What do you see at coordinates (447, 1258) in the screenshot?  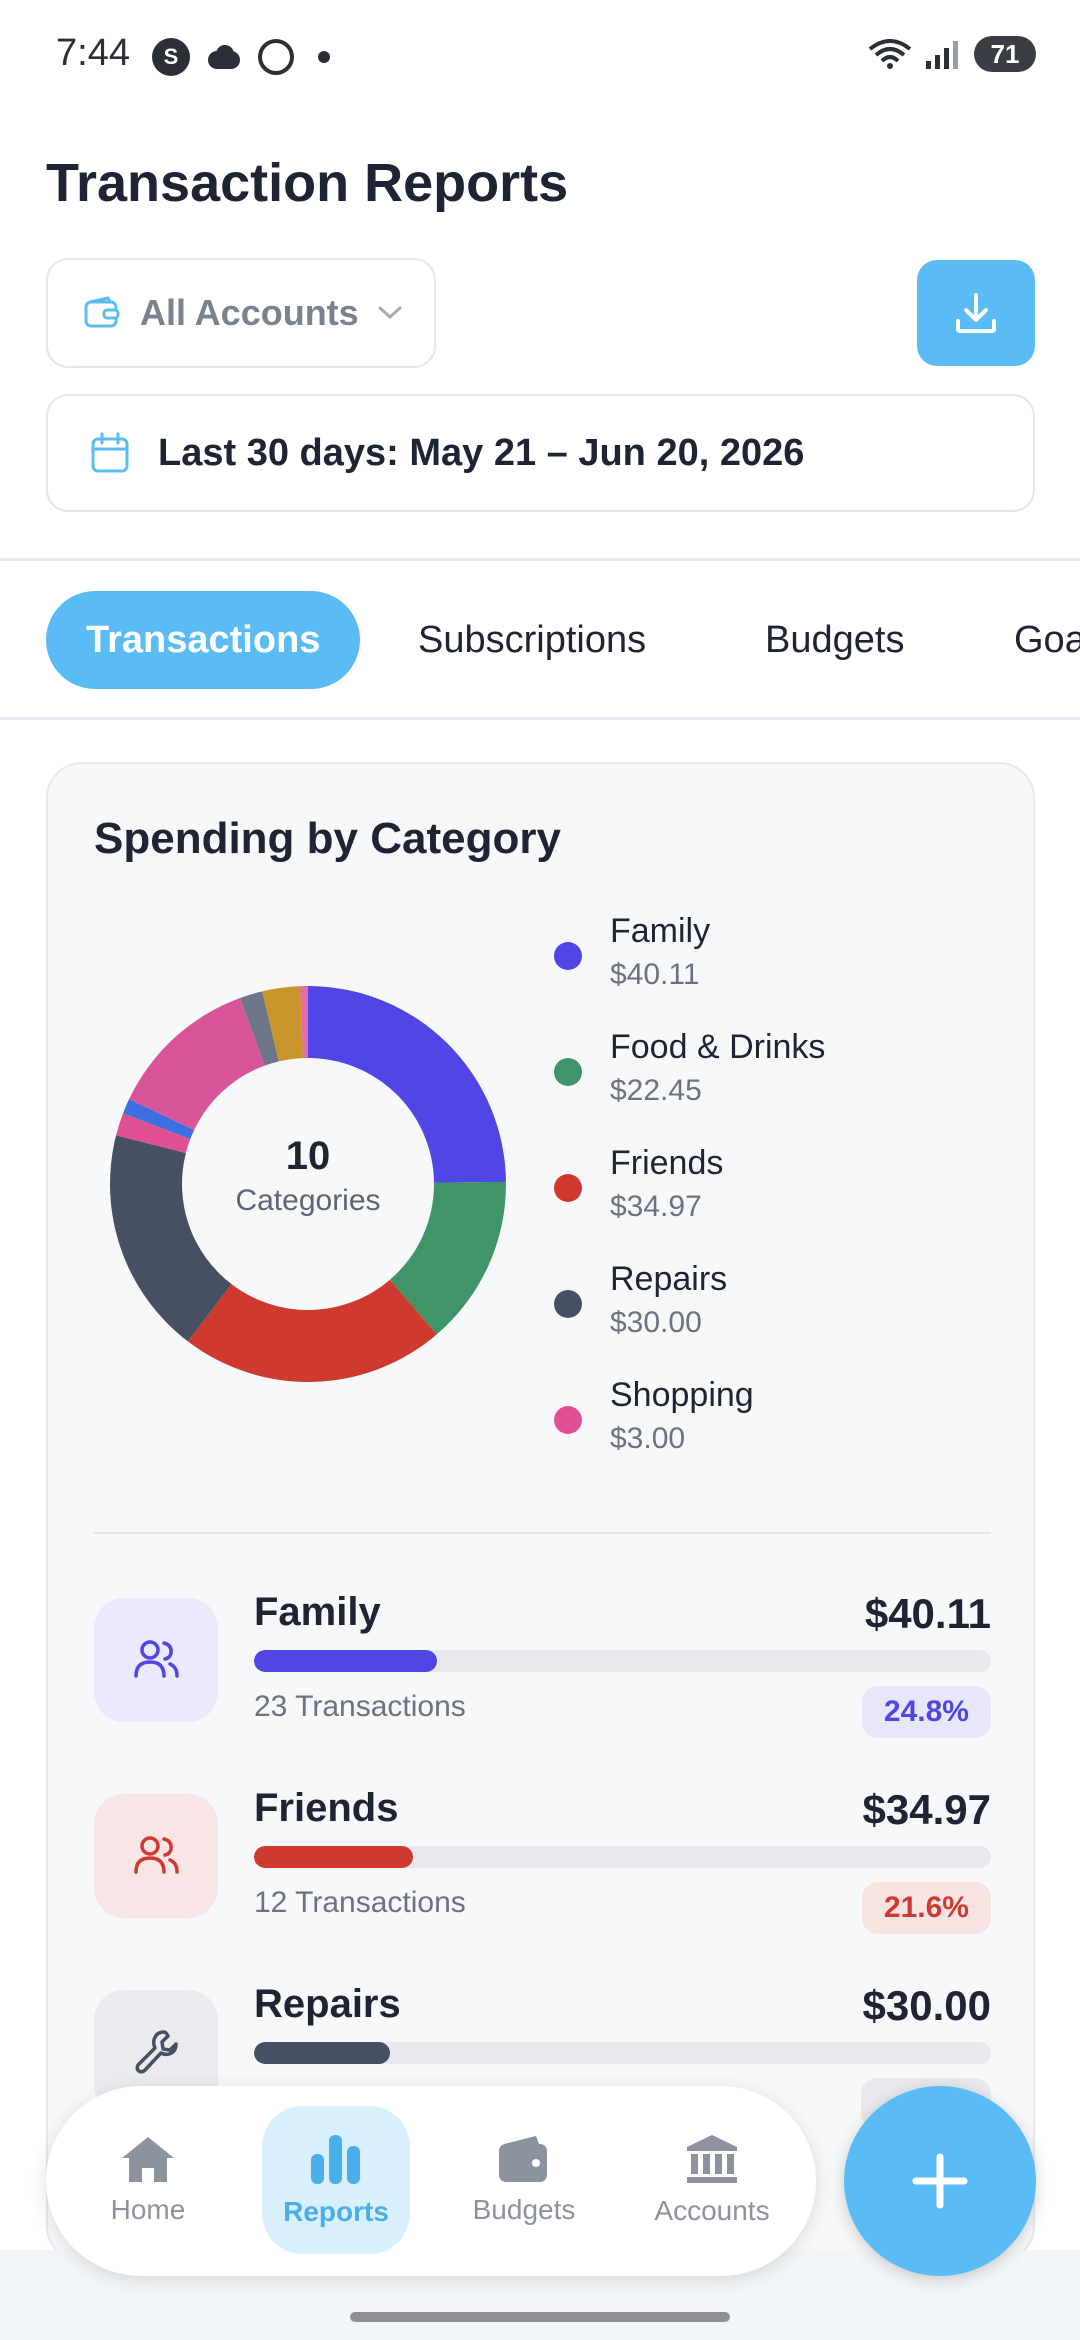 I see `donut-slice-food-drinks` at bounding box center [447, 1258].